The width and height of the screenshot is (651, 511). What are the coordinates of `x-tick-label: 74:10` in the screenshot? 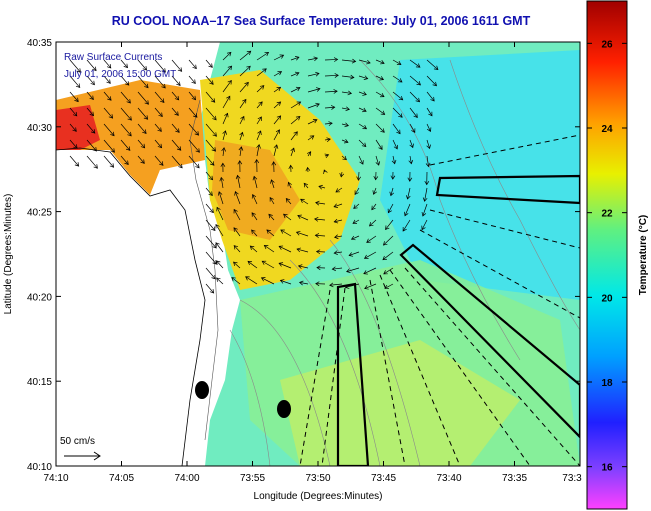 It's located at (55, 478).